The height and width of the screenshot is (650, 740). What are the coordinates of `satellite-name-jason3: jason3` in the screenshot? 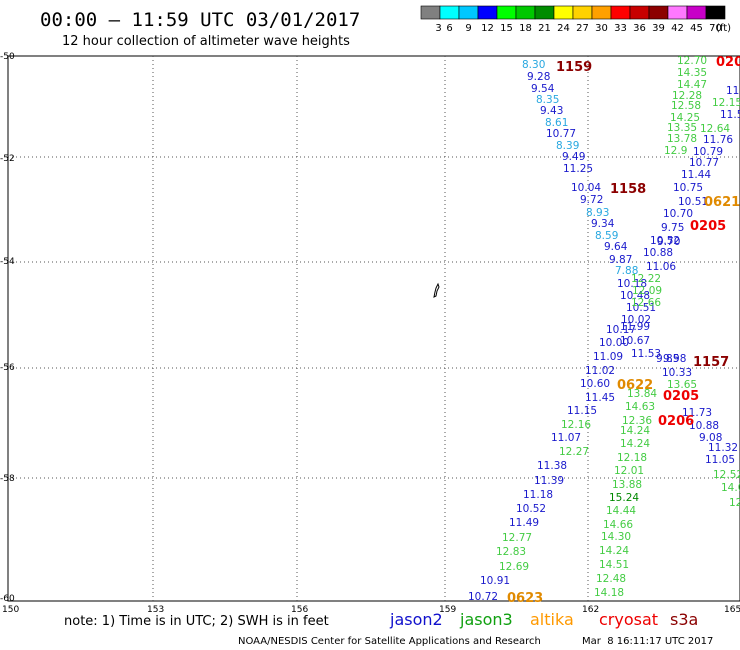 It's located at (486, 619).